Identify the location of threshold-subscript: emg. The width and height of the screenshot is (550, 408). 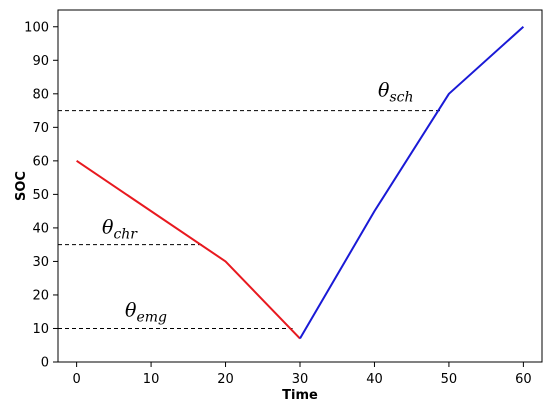
(151, 317).